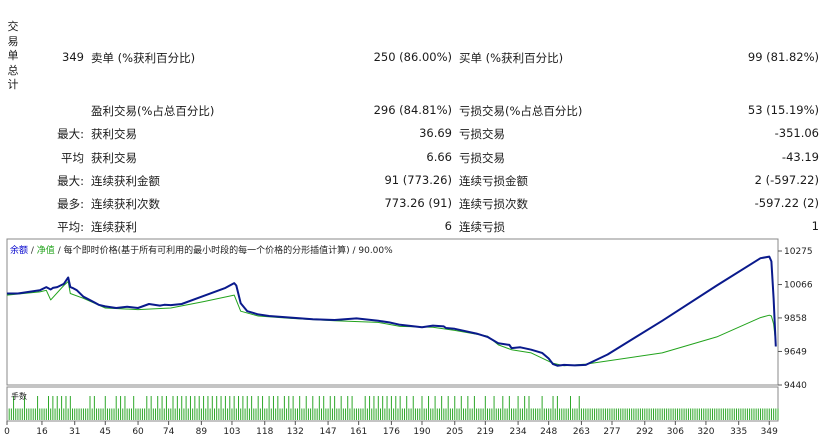 This screenshot has height=443, width=825. Describe the element at coordinates (412, 110) in the screenshot. I see `stat-left-value: 296 (84.81%)` at that location.